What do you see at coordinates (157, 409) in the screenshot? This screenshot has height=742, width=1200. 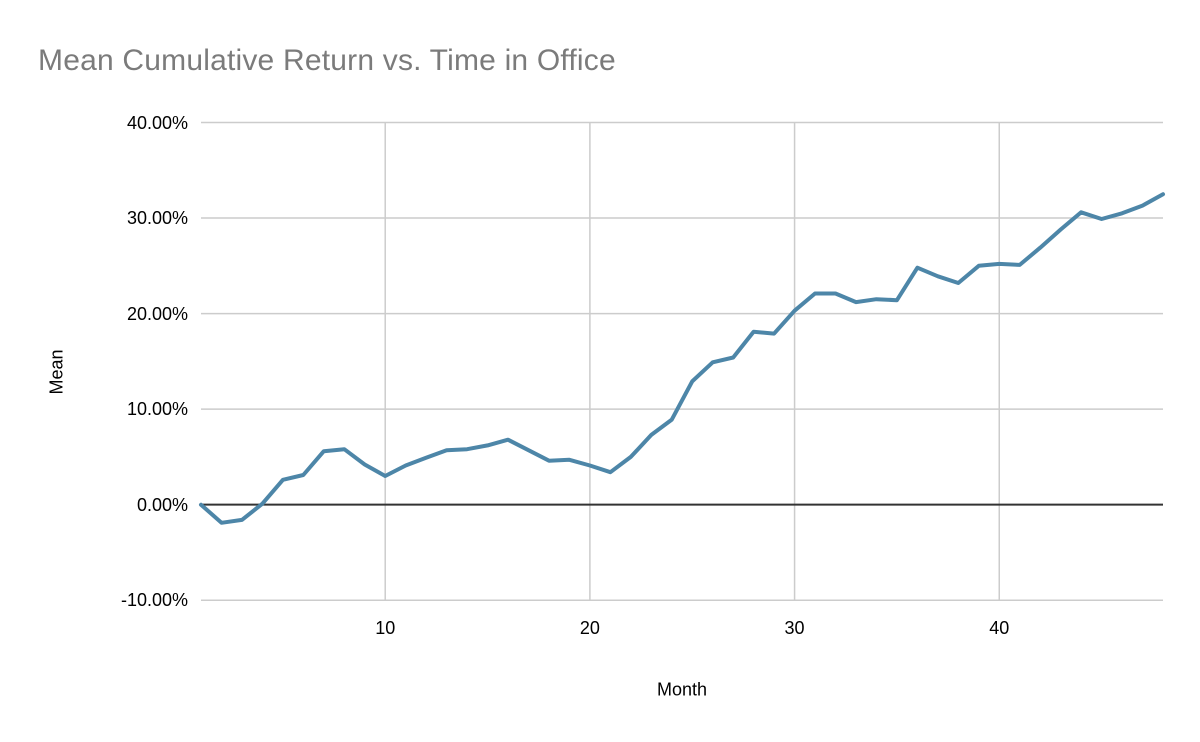 I see `y-tick-label: 10.00%` at bounding box center [157, 409].